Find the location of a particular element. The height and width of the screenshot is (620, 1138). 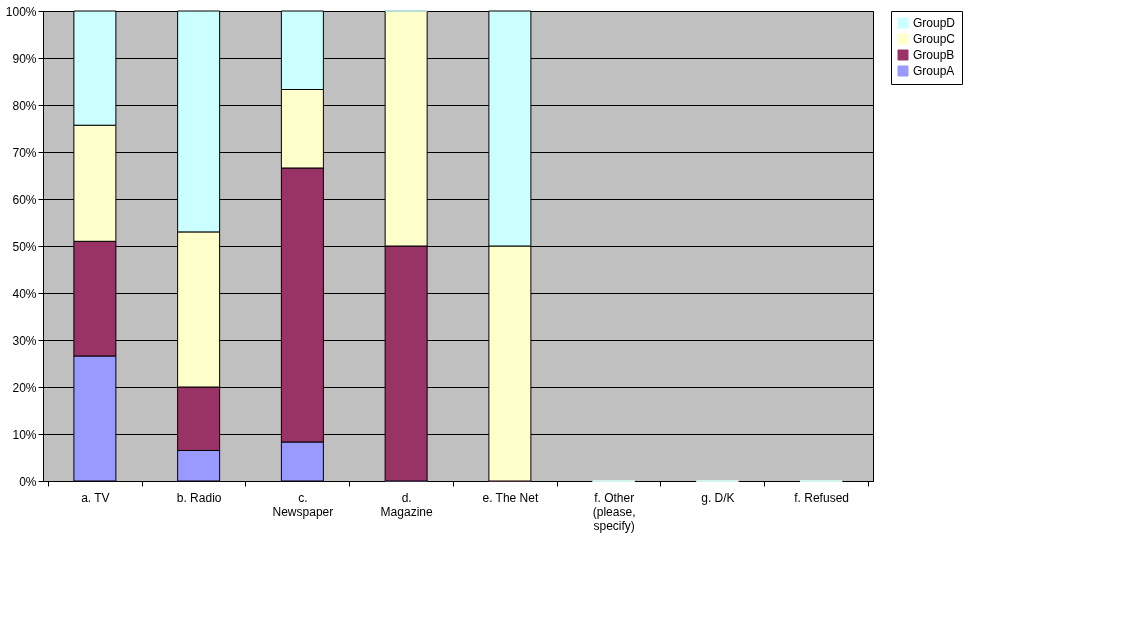

x-tick-label: a. TV is located at coordinates (95, 497).